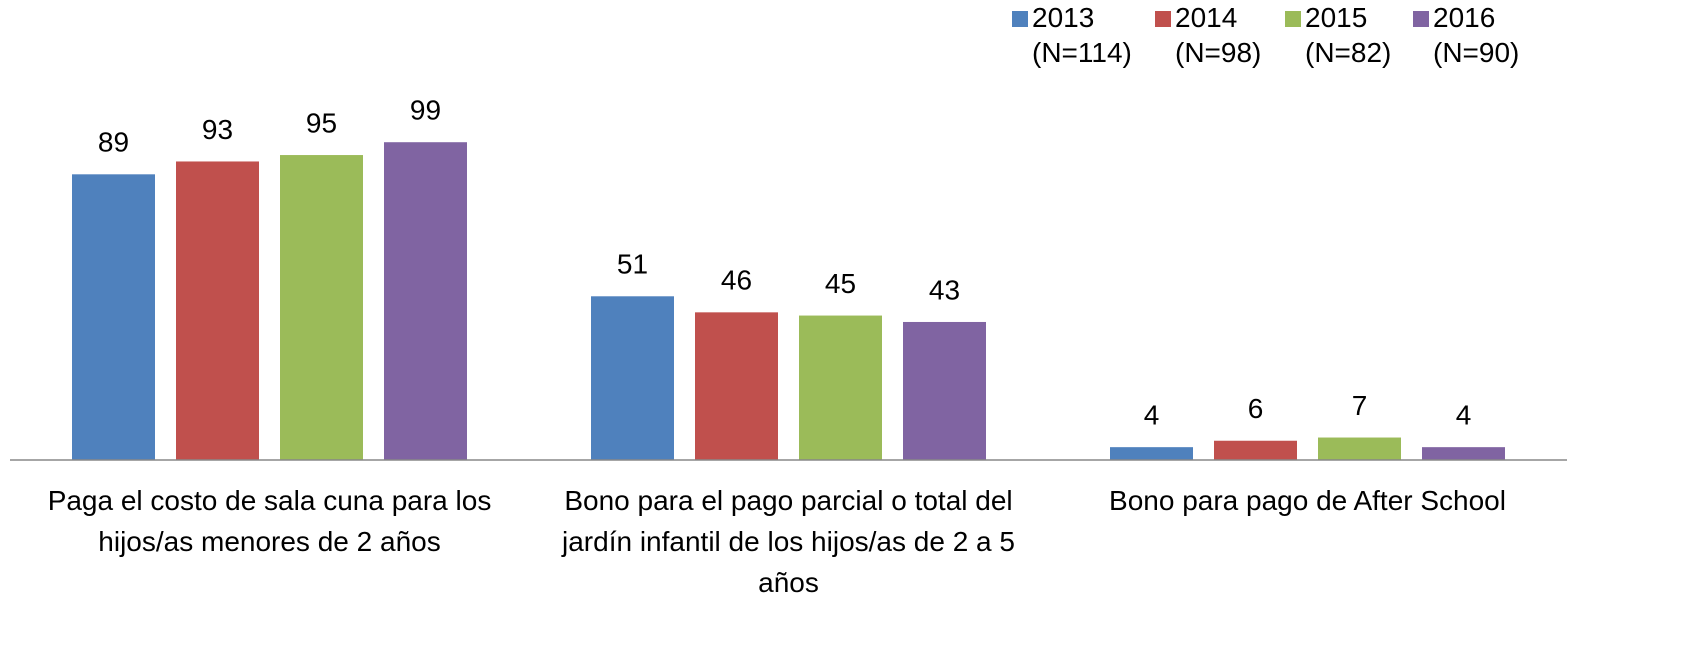 The width and height of the screenshot is (1696, 645). Describe the element at coordinates (113, 142) in the screenshot. I see `value-label: 89` at that location.